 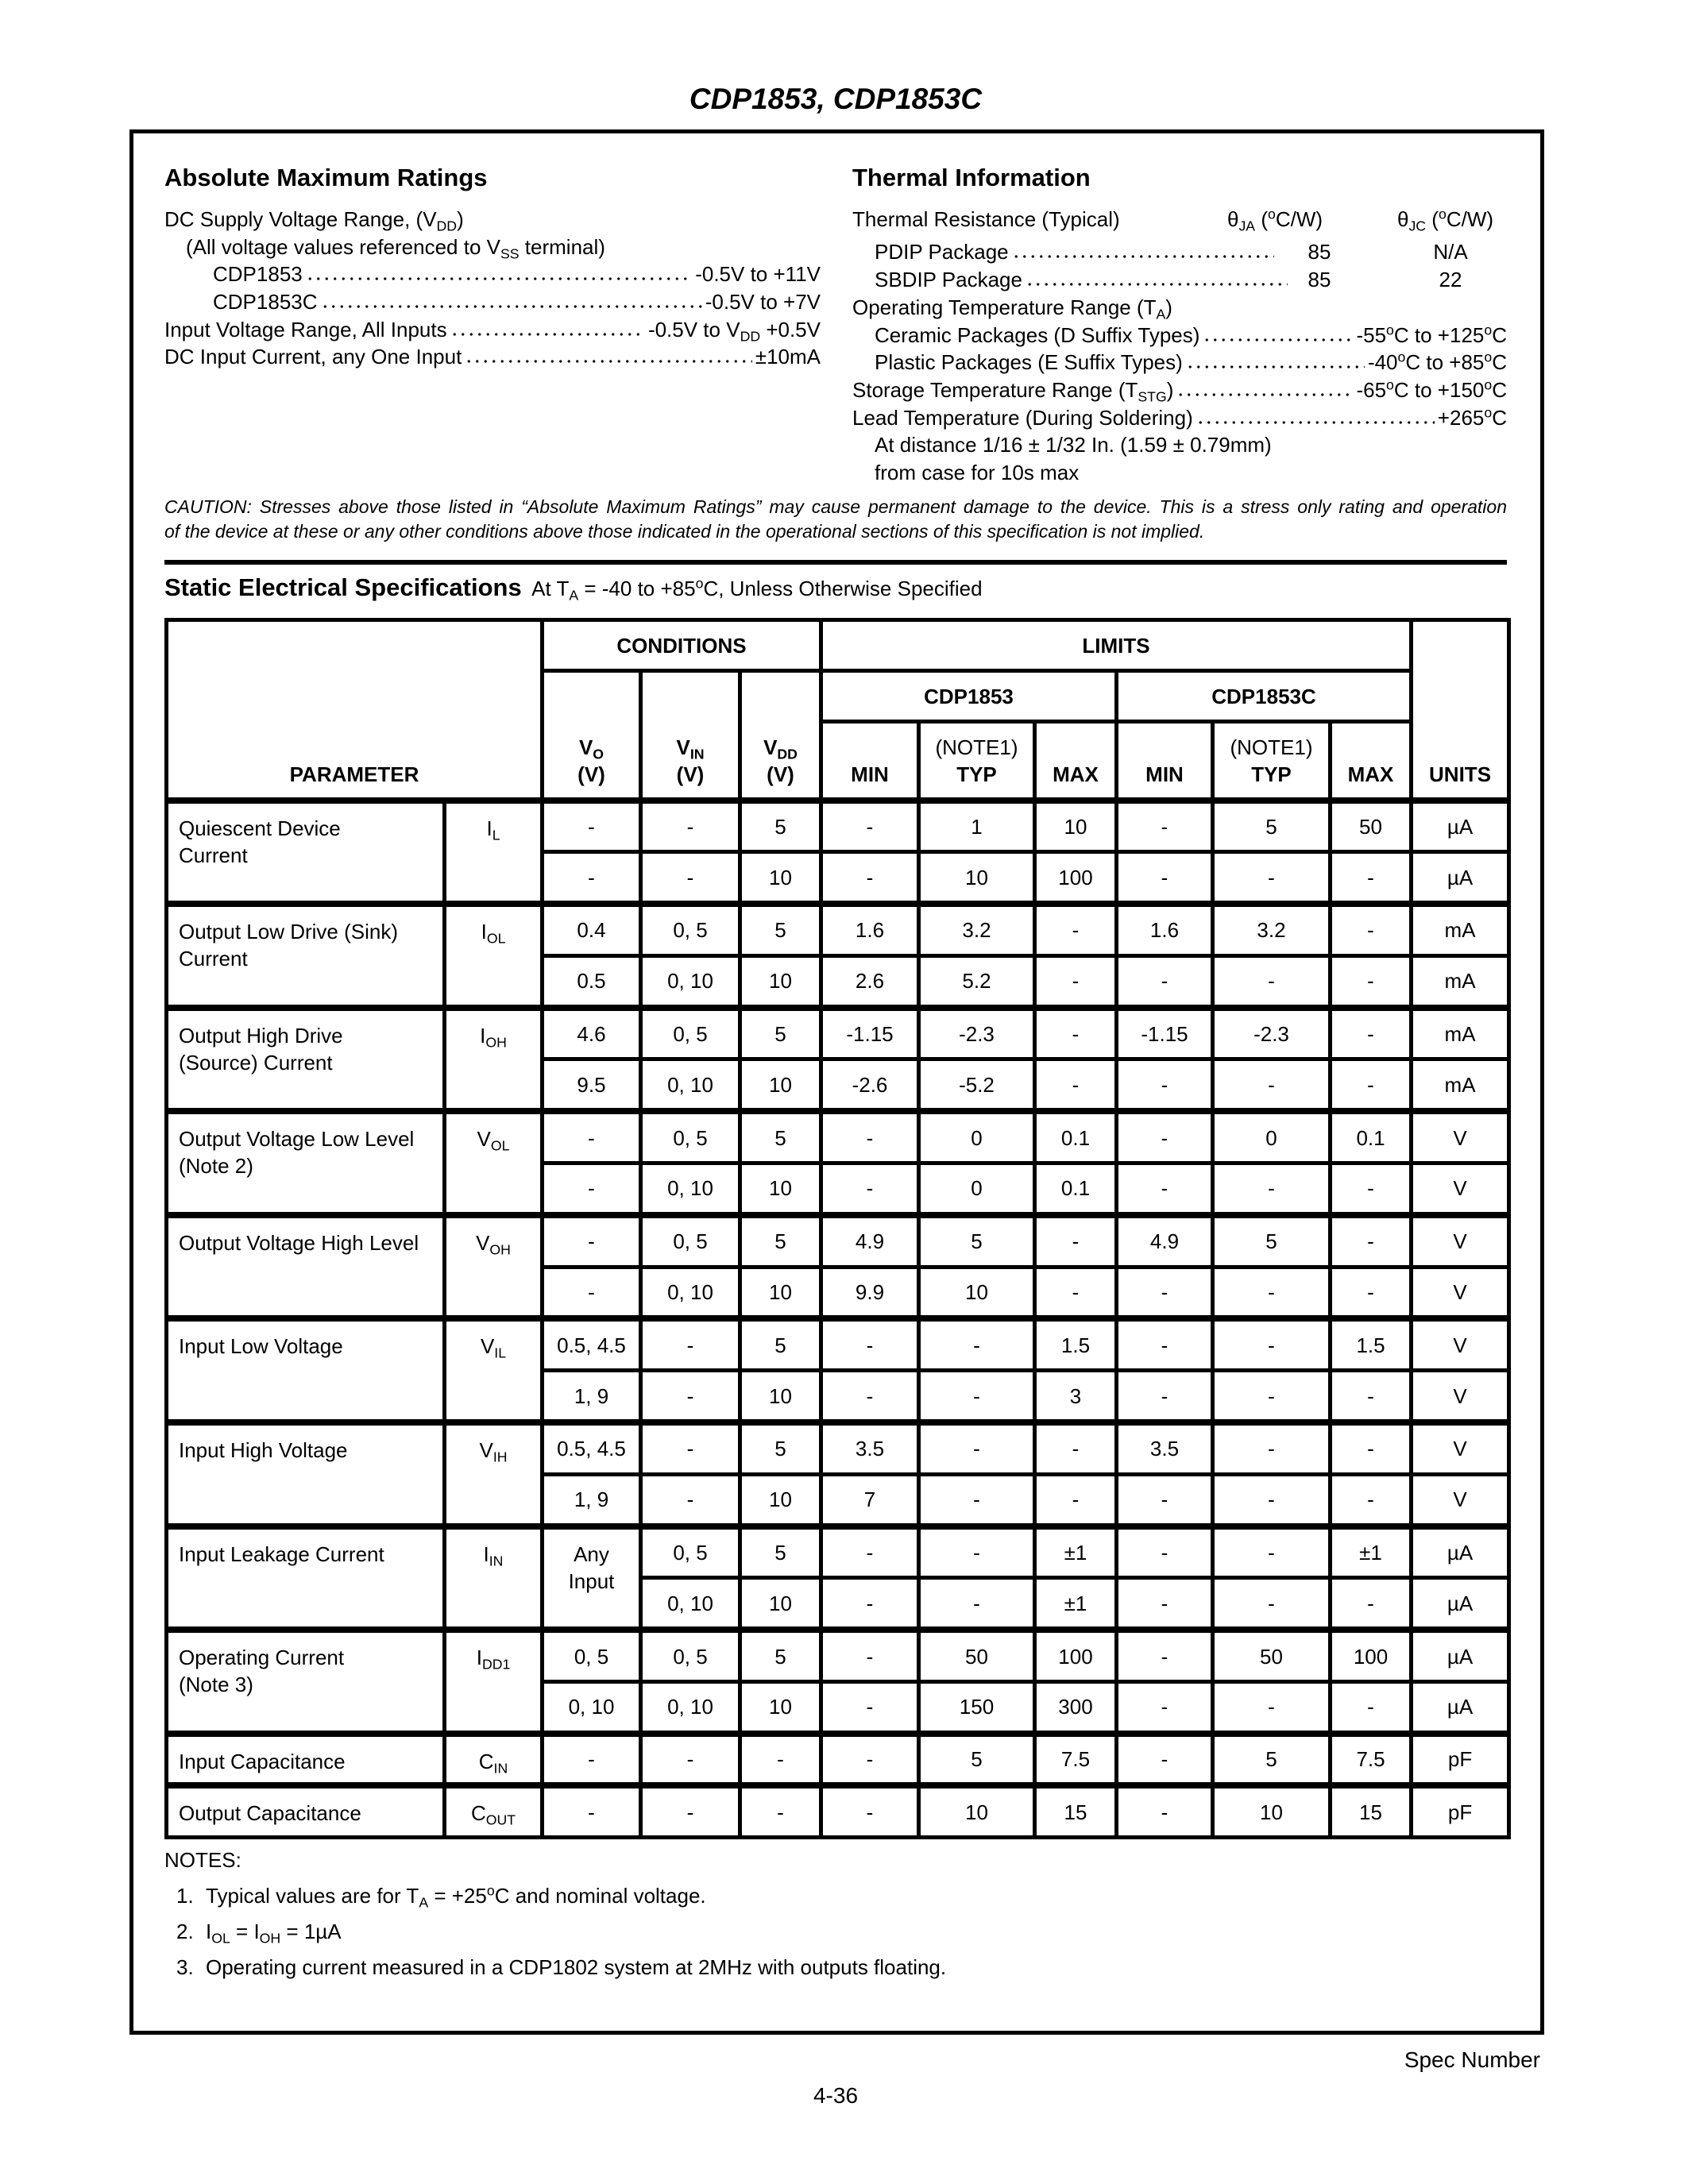 I want to click on cell-min-b: 3.5, so click(x=1165, y=1447).